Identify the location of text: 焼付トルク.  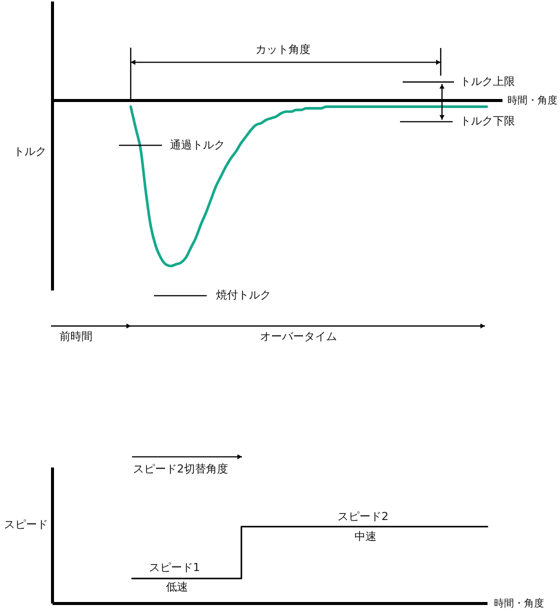
(243, 295).